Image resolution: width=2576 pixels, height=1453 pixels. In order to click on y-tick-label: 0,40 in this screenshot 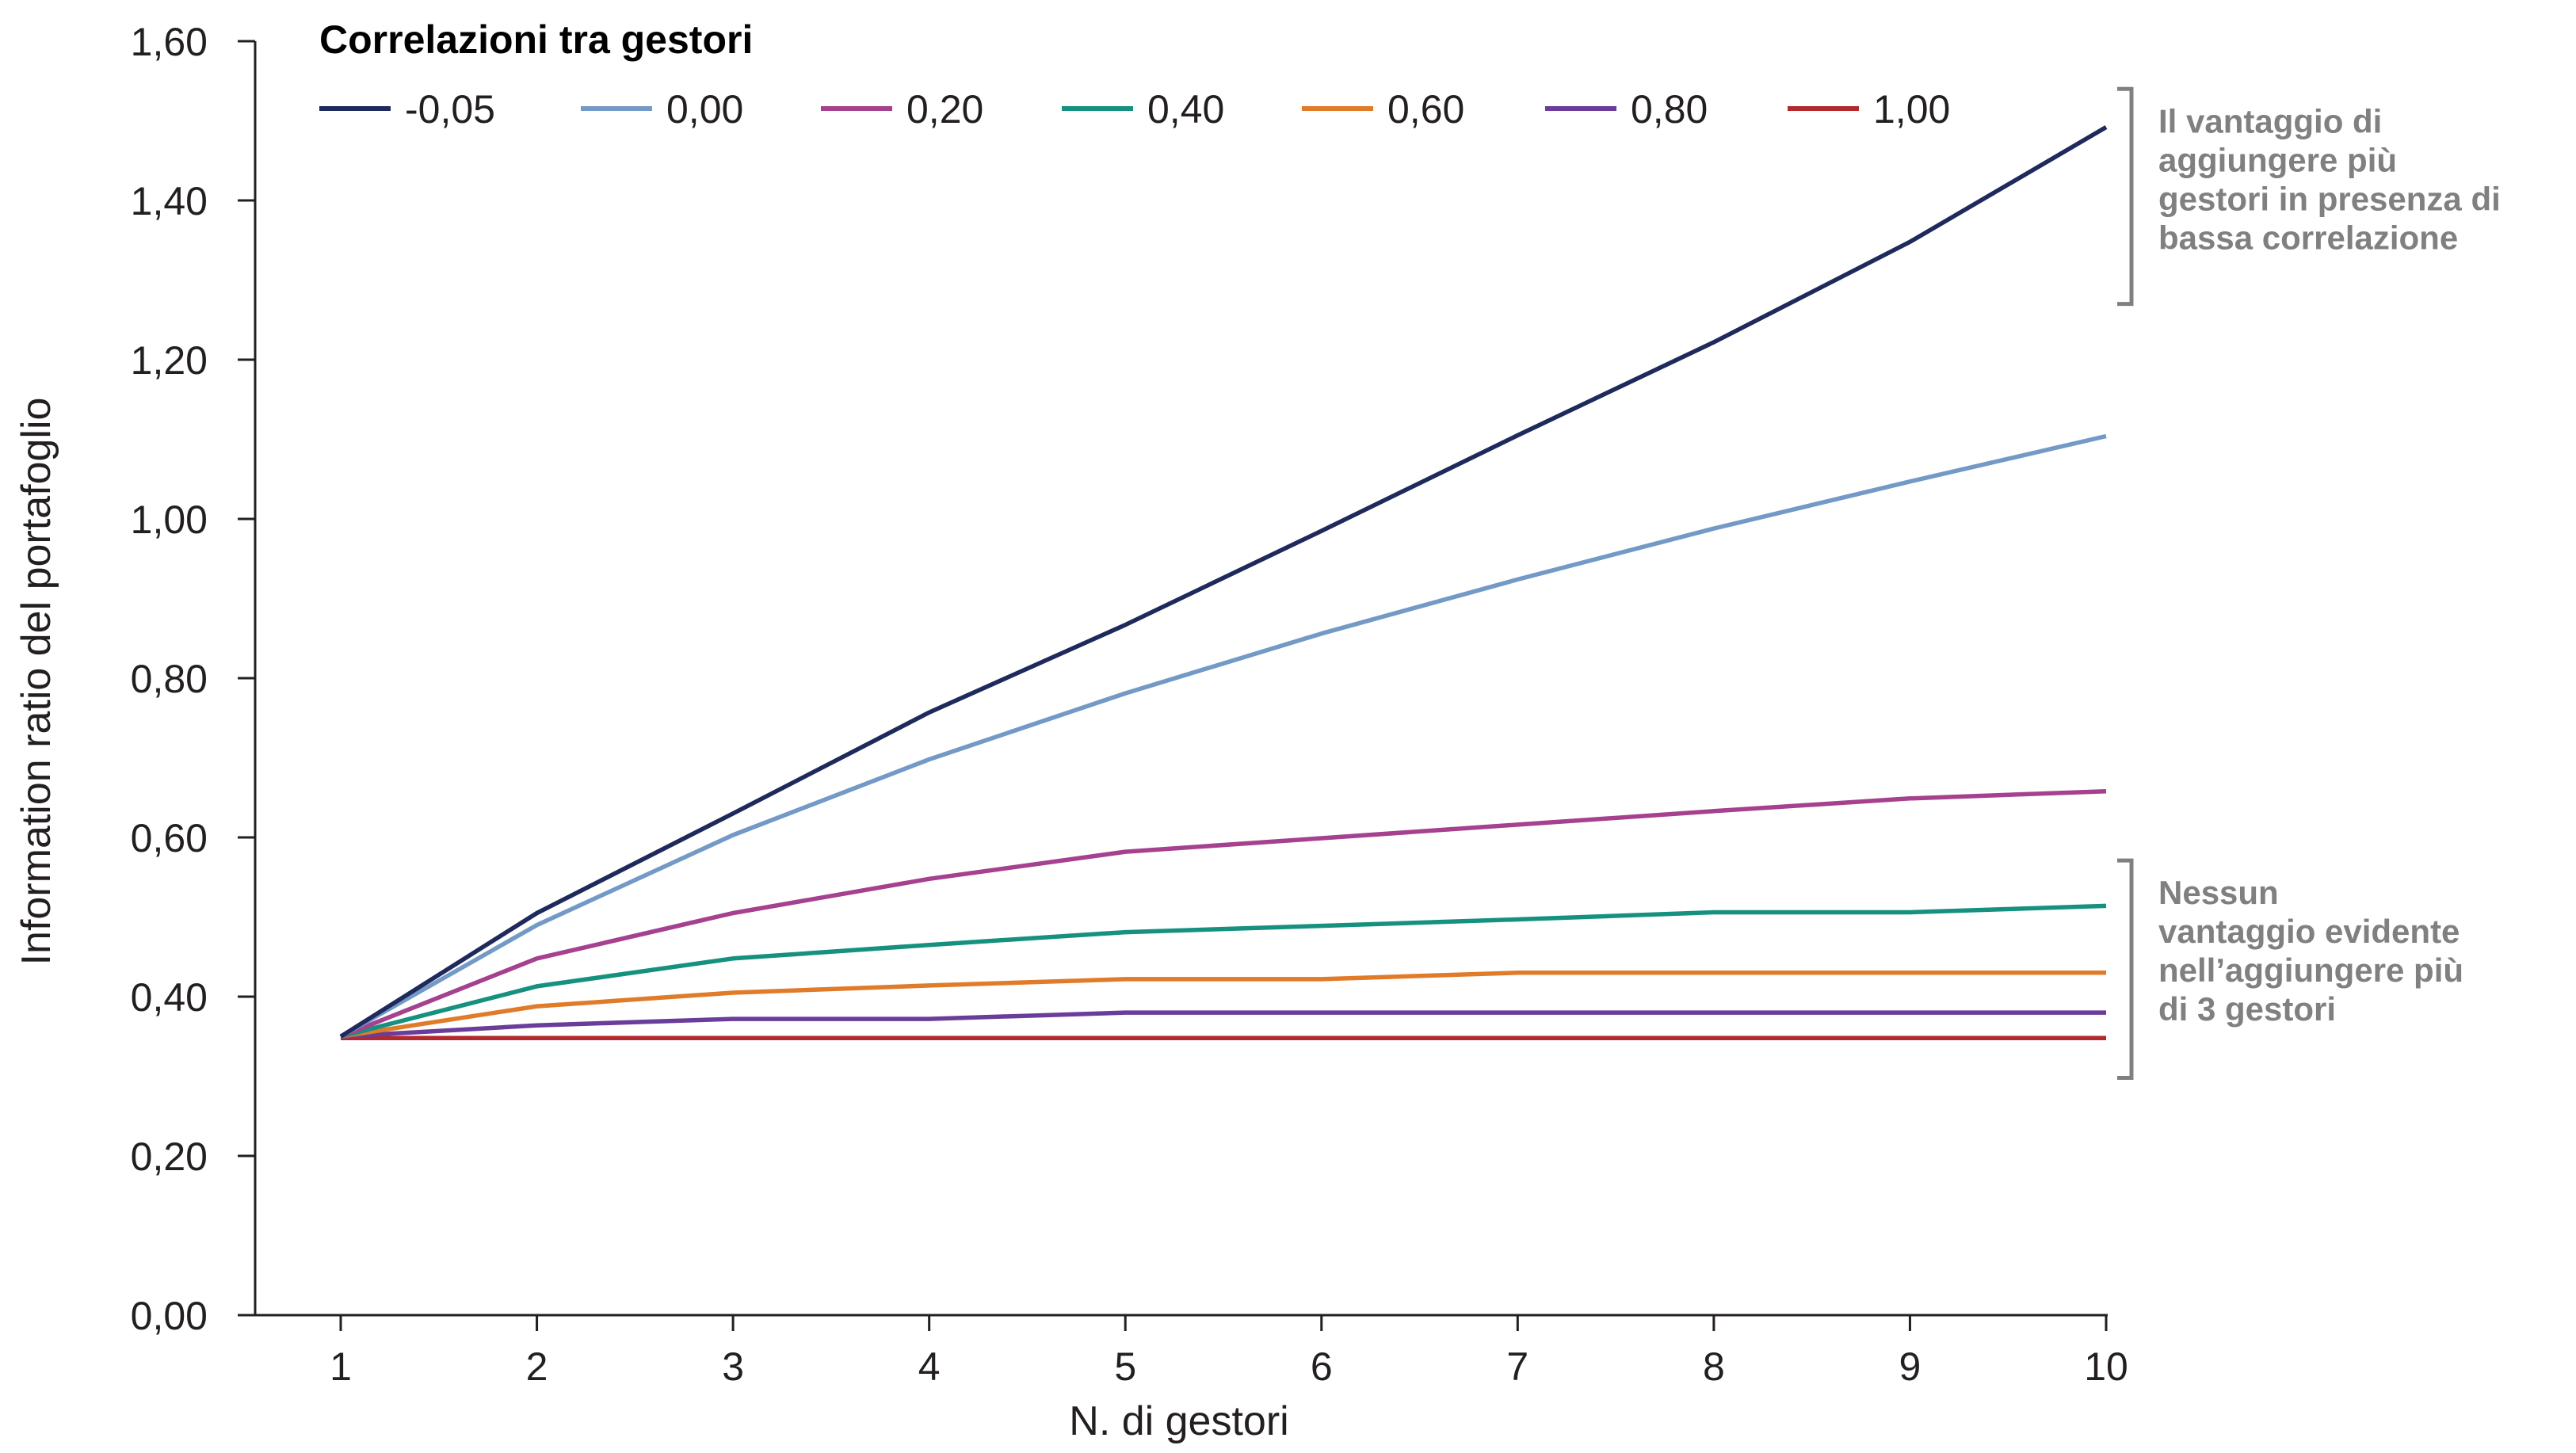, I will do `click(169, 997)`.